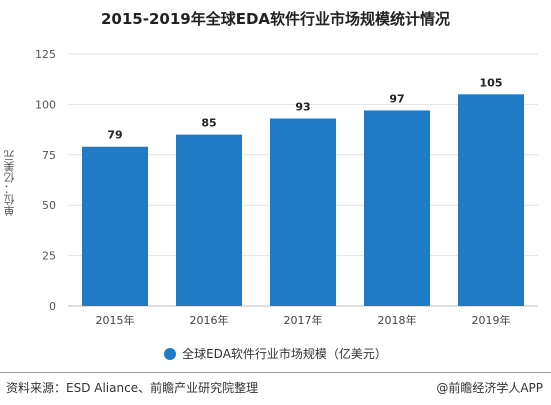  What do you see at coordinates (396, 98) in the screenshot?
I see `data-label: 97` at bounding box center [396, 98].